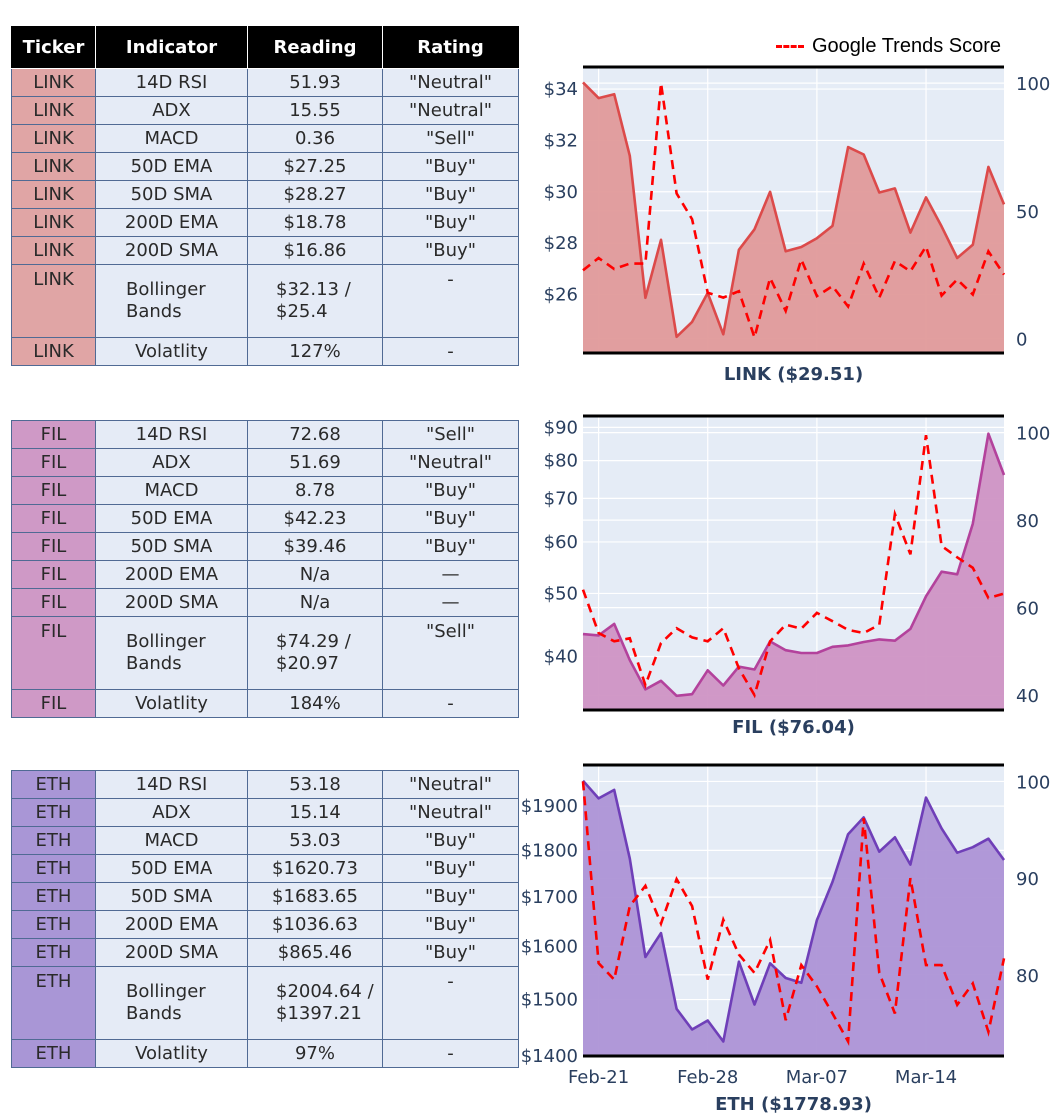 The width and height of the screenshot is (1050, 1120). What do you see at coordinates (315, 434) in the screenshot?
I see `reading-cell: 72.68` at bounding box center [315, 434].